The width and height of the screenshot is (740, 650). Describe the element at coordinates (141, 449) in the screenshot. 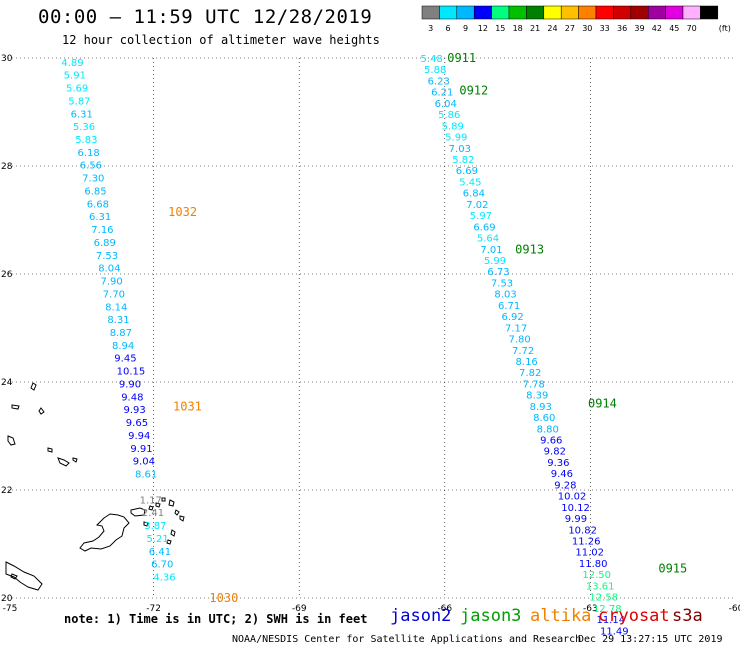

I see `wave-height-value: 9.91` at that location.